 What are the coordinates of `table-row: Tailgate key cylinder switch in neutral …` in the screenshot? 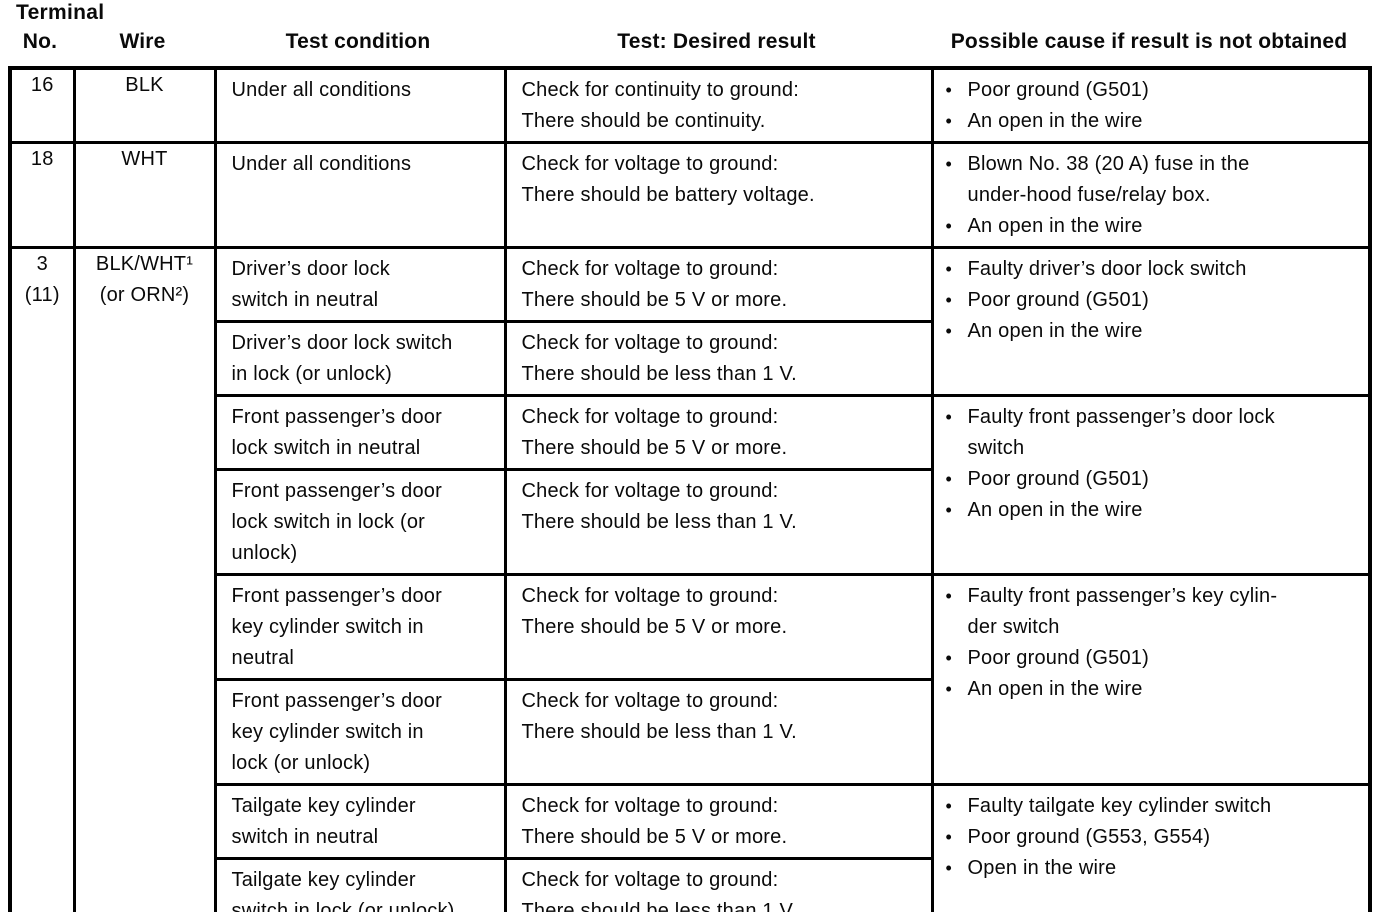 It's located at (691, 847).